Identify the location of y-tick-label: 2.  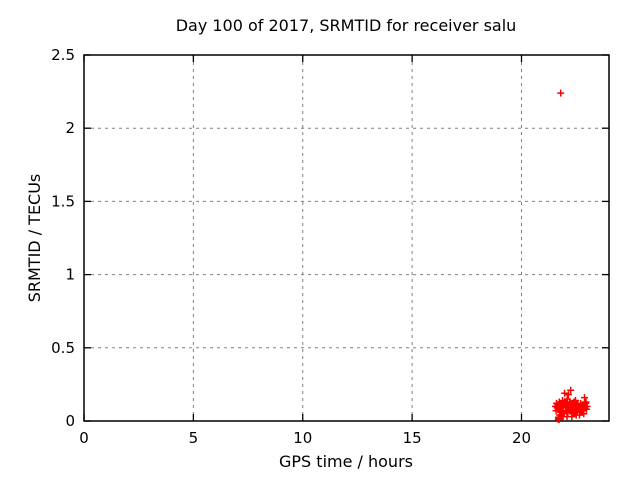
(70, 128).